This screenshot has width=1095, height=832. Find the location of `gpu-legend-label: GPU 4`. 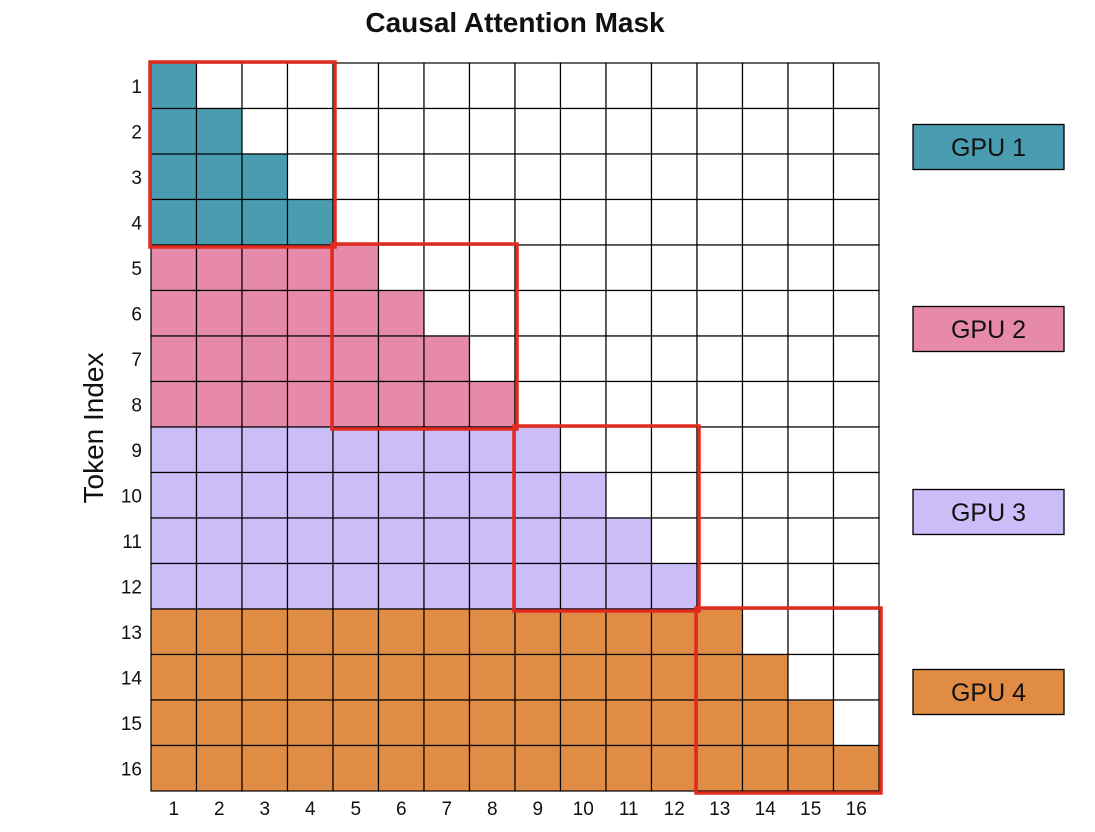

gpu-legend-label: GPU 4 is located at coordinates (988, 693).